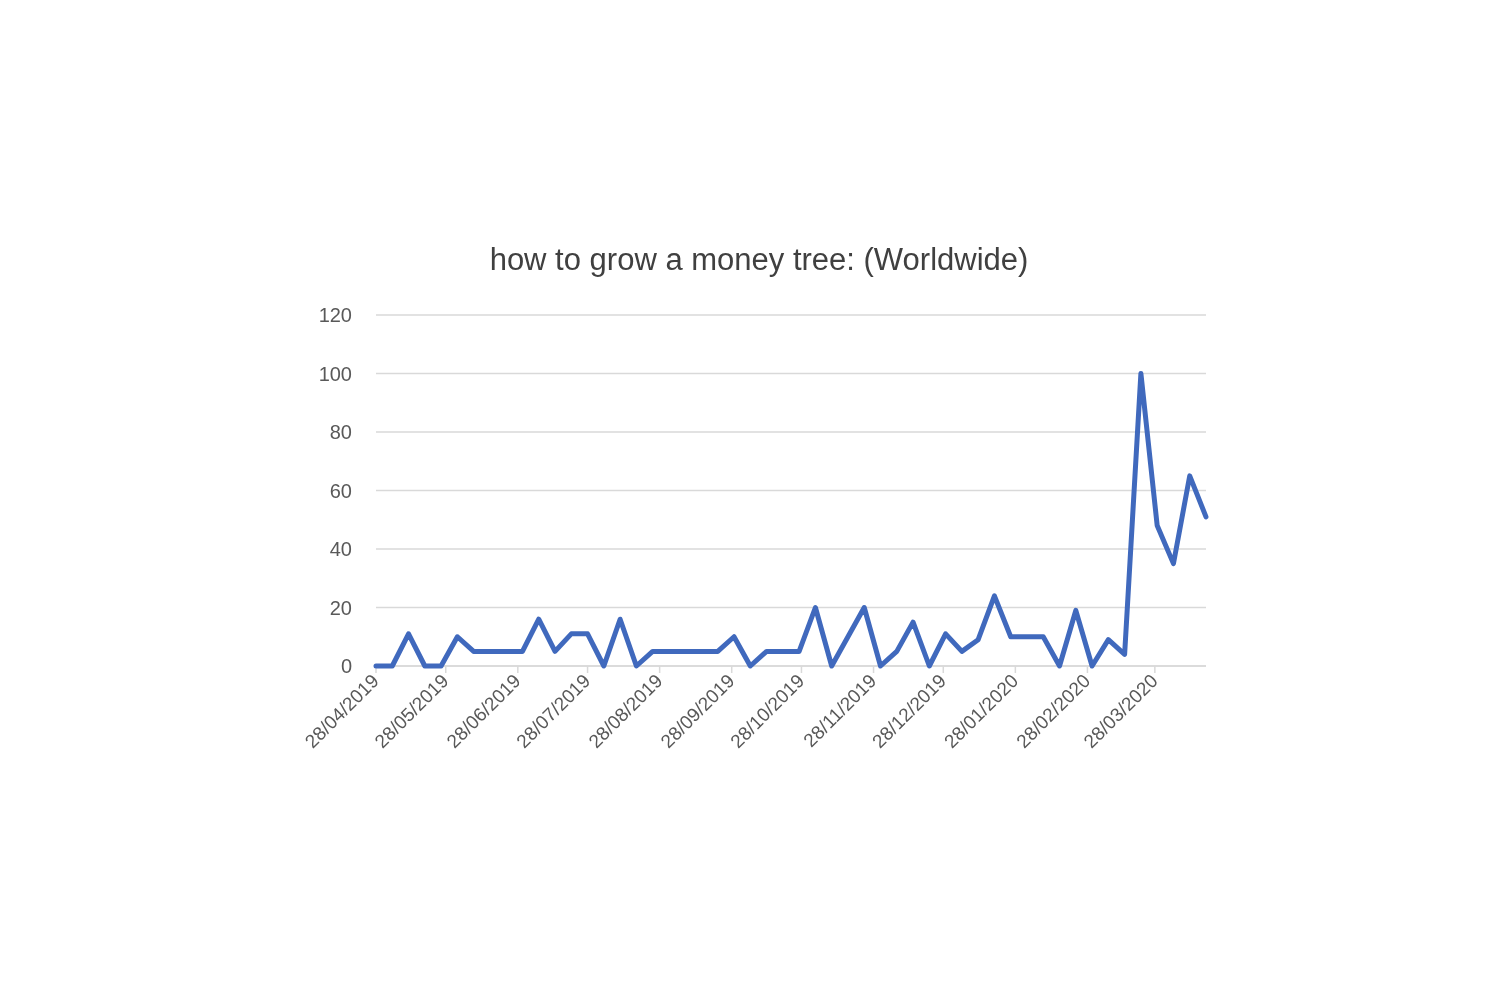 The height and width of the screenshot is (1000, 1500). What do you see at coordinates (335, 315) in the screenshot?
I see `y-tick-label: 120` at bounding box center [335, 315].